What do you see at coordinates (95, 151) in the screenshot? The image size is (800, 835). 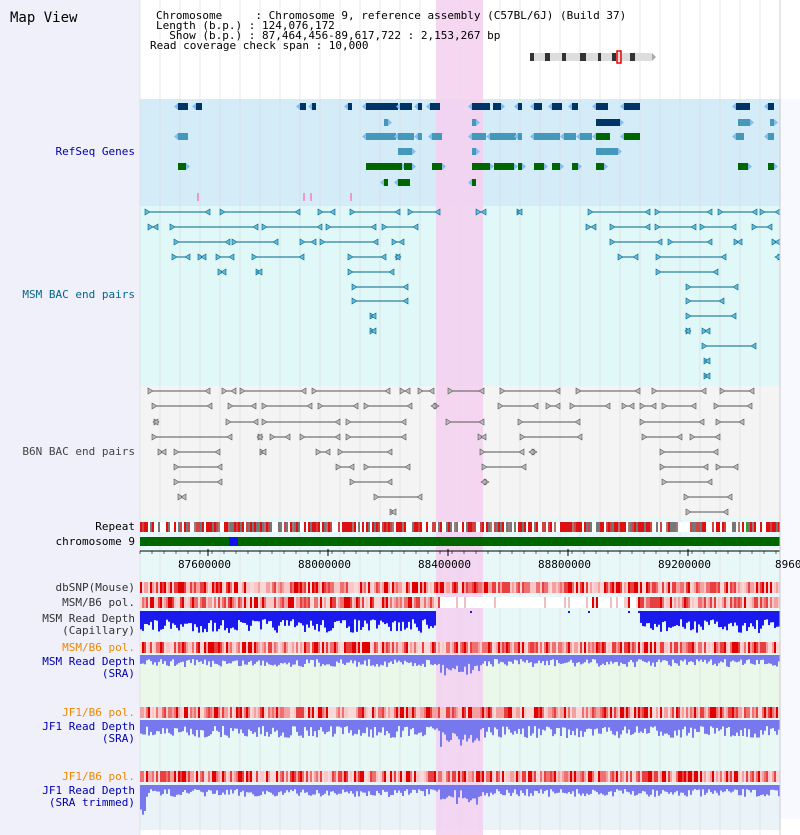 I see `track-label-refseq: RefSeq Genes` at bounding box center [95, 151].